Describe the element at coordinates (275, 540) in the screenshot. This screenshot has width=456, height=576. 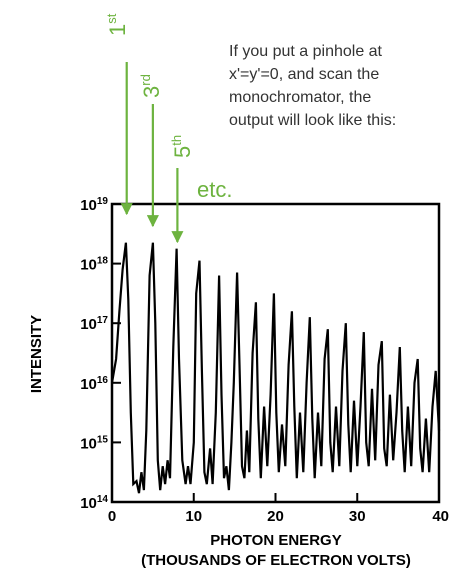
I see `x-axis-title-line-1: PHOTON ENERGY` at that location.